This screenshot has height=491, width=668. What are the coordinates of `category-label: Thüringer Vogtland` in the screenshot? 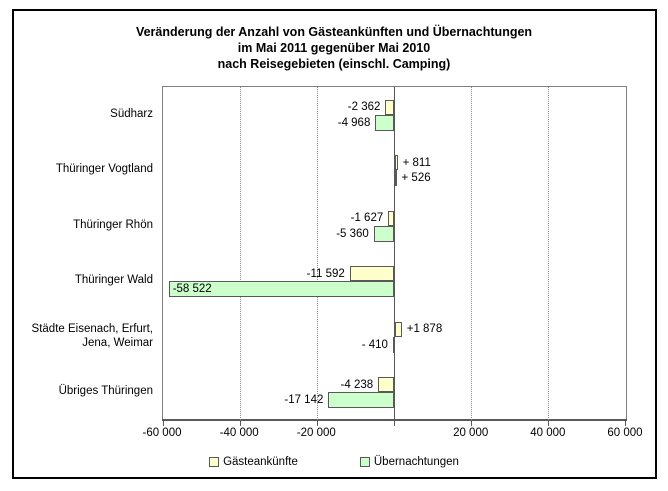 It's located at (76, 169).